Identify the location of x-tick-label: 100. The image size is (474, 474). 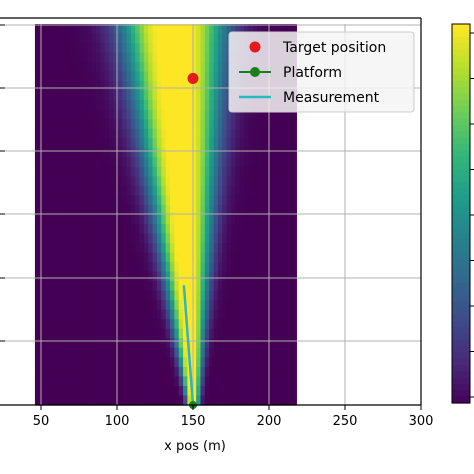
(117, 421).